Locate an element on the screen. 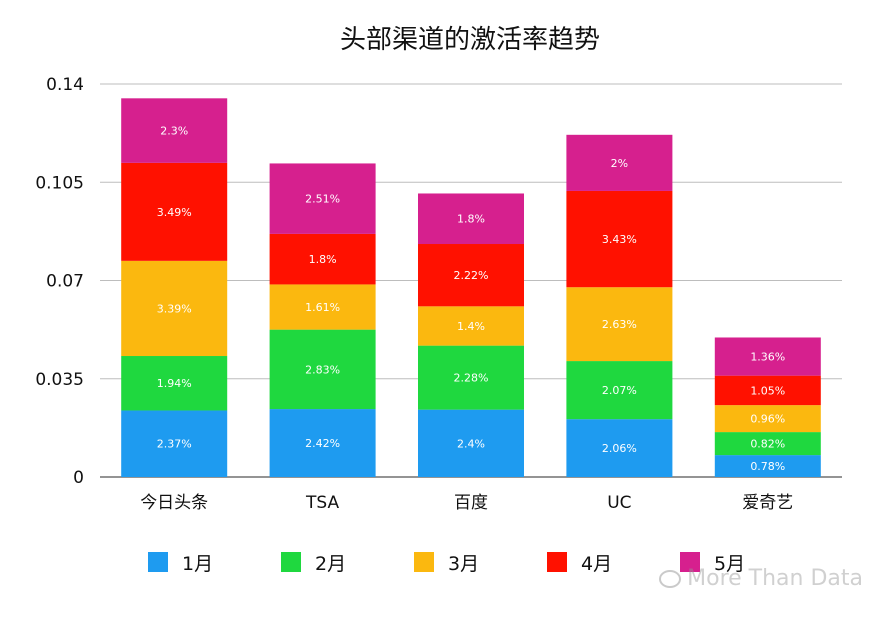 Image resolution: width=891 pixels, height=618 pixels. data-label: 2.07% is located at coordinates (619, 390).